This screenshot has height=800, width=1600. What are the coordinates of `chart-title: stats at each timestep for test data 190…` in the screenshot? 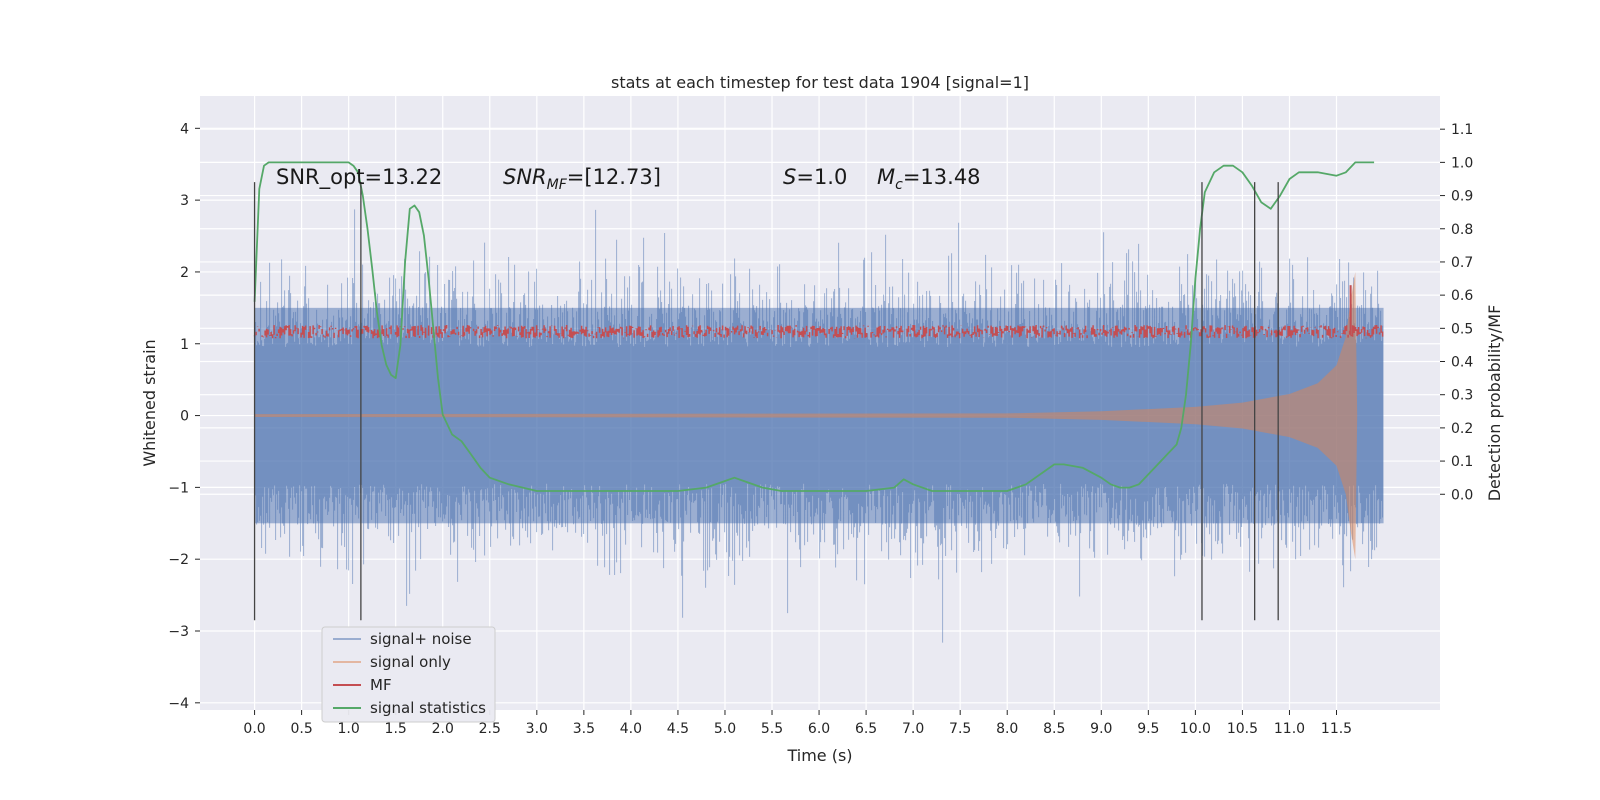 It's located at (820, 82).